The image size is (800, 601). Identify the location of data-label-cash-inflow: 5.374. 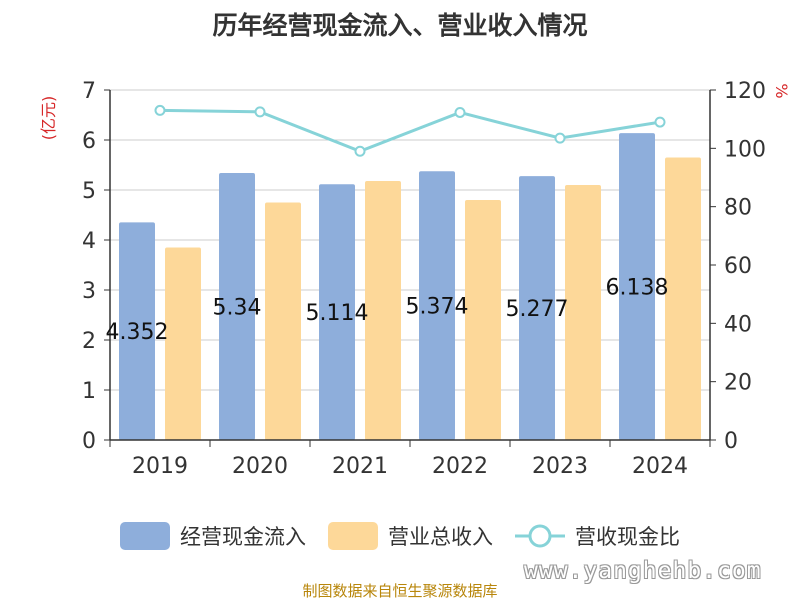
(437, 307).